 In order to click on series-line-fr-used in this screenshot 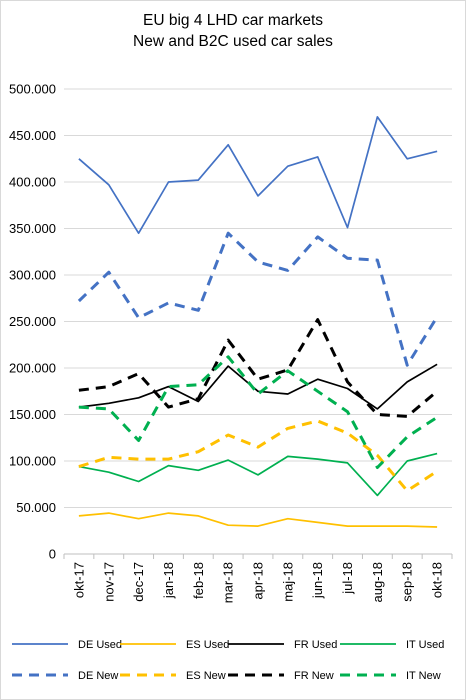, I will do `click(258, 386)`.